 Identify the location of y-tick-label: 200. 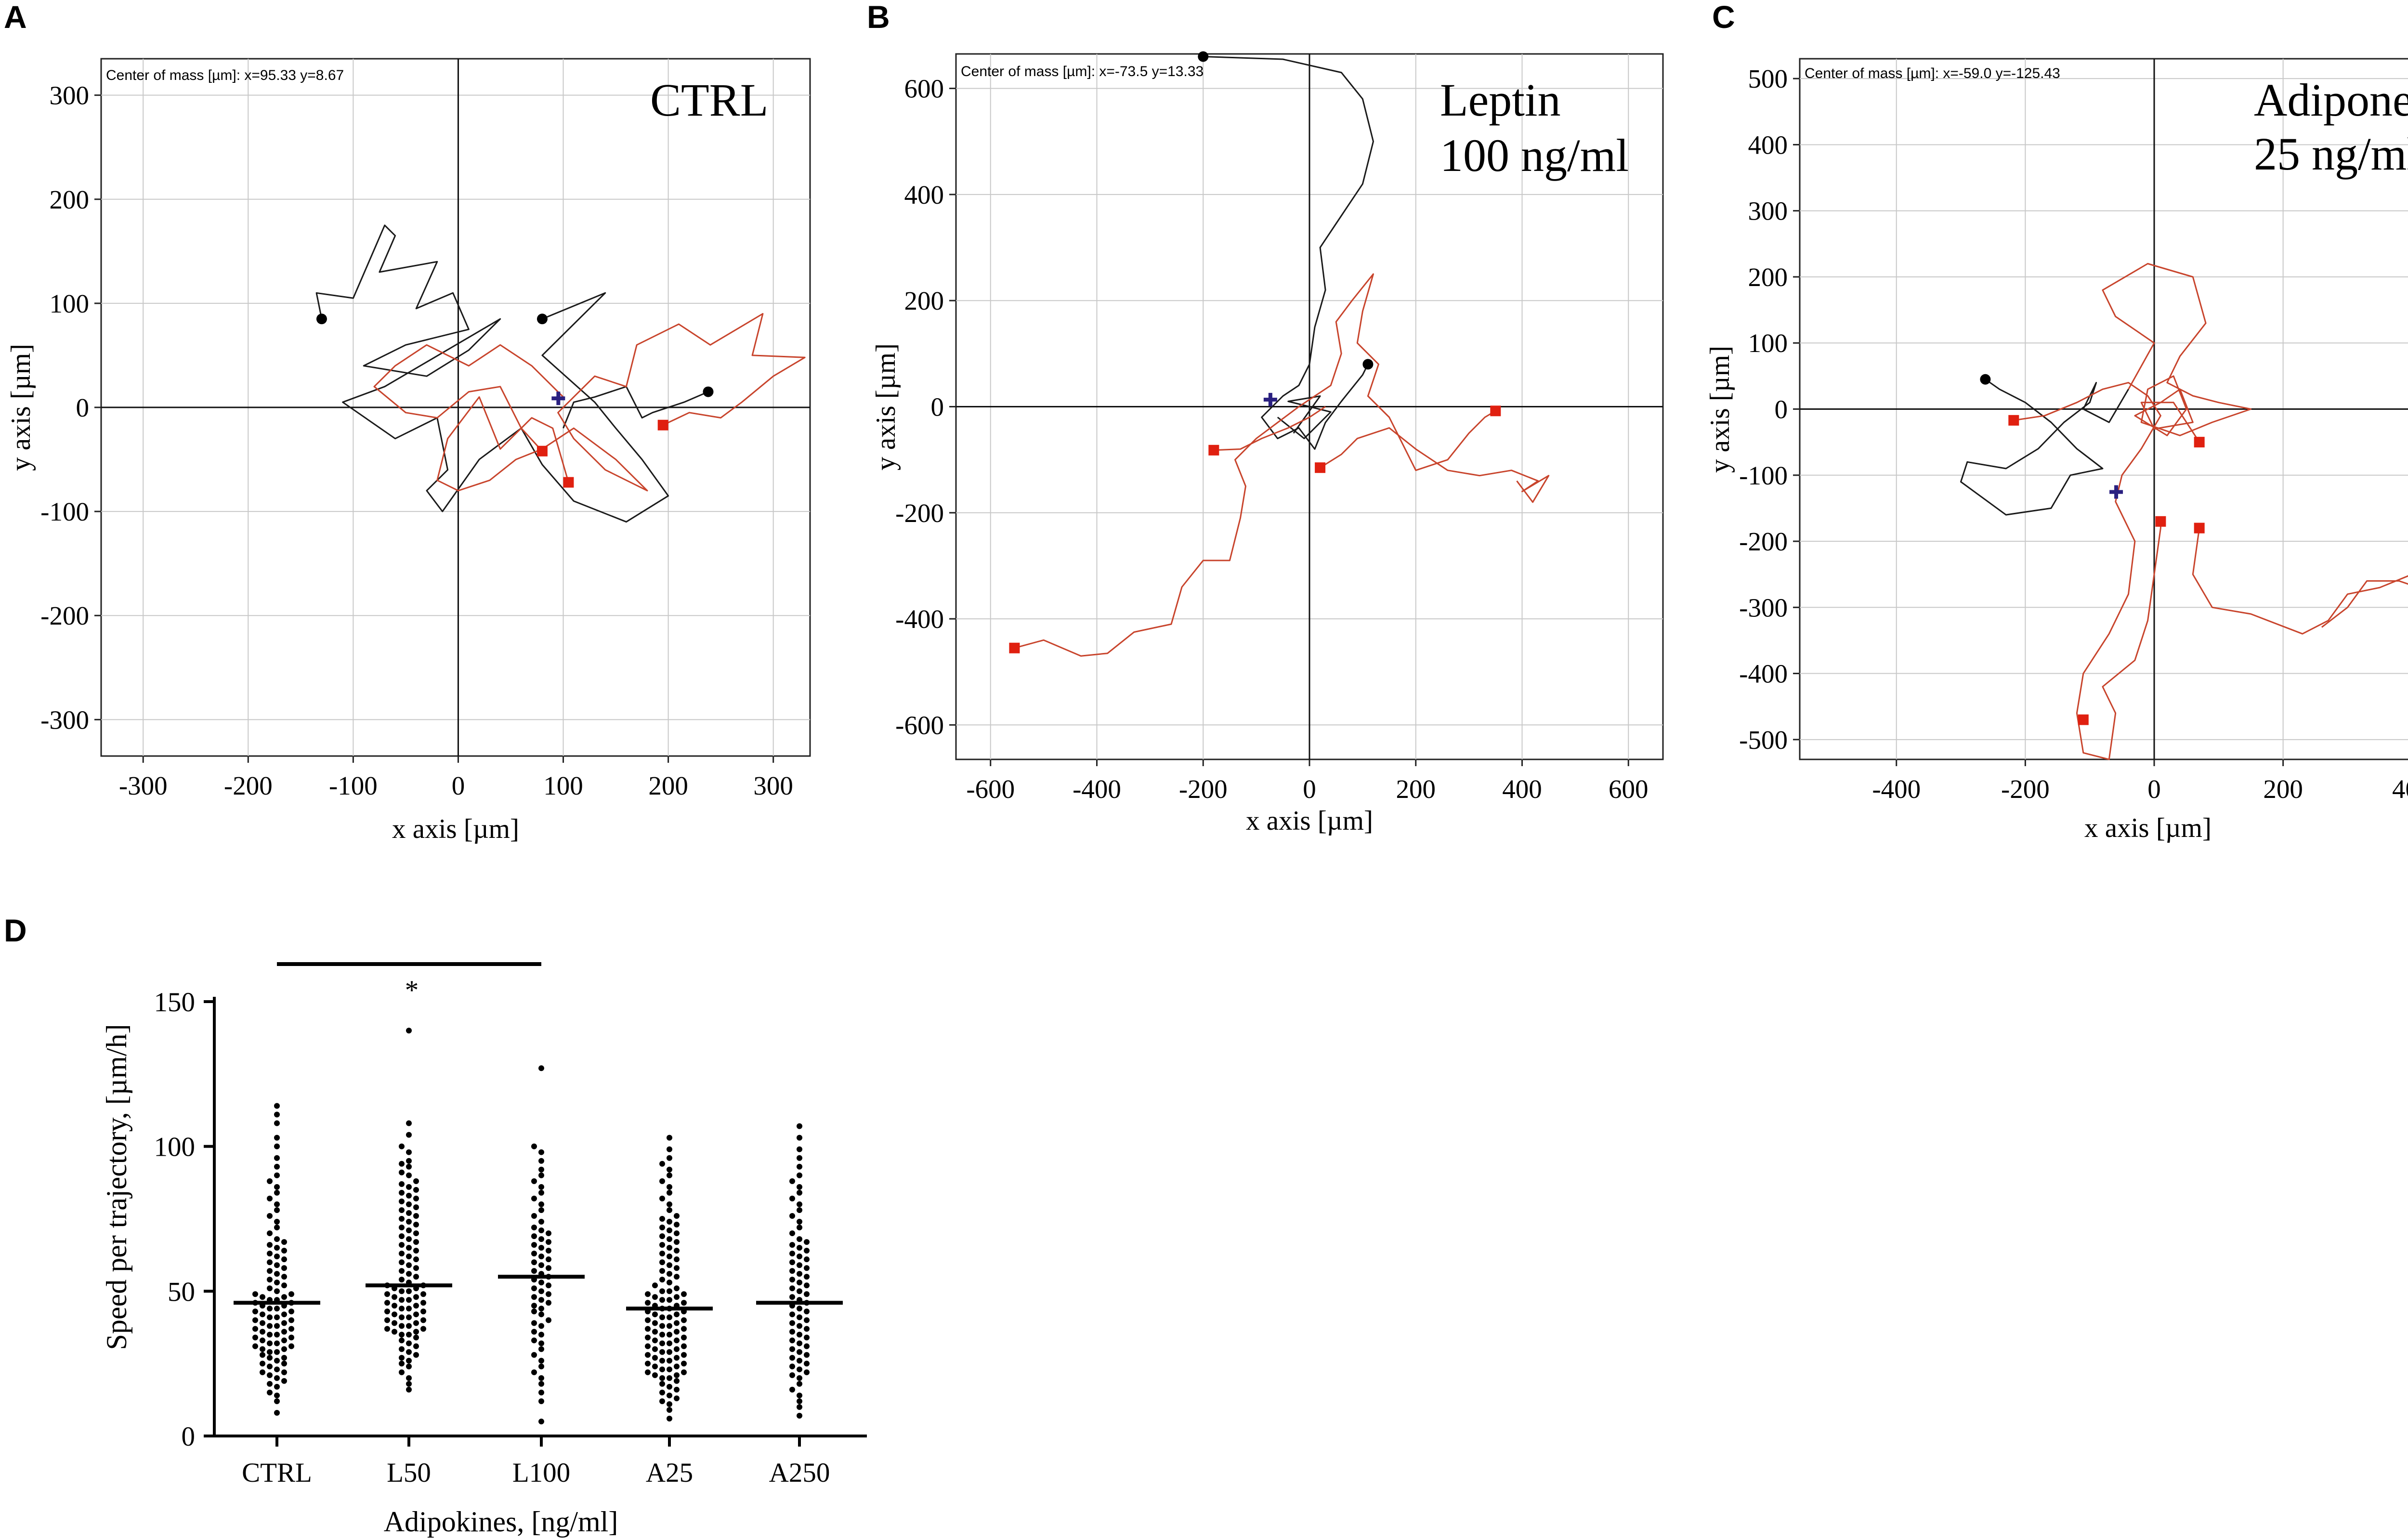
(1768, 277).